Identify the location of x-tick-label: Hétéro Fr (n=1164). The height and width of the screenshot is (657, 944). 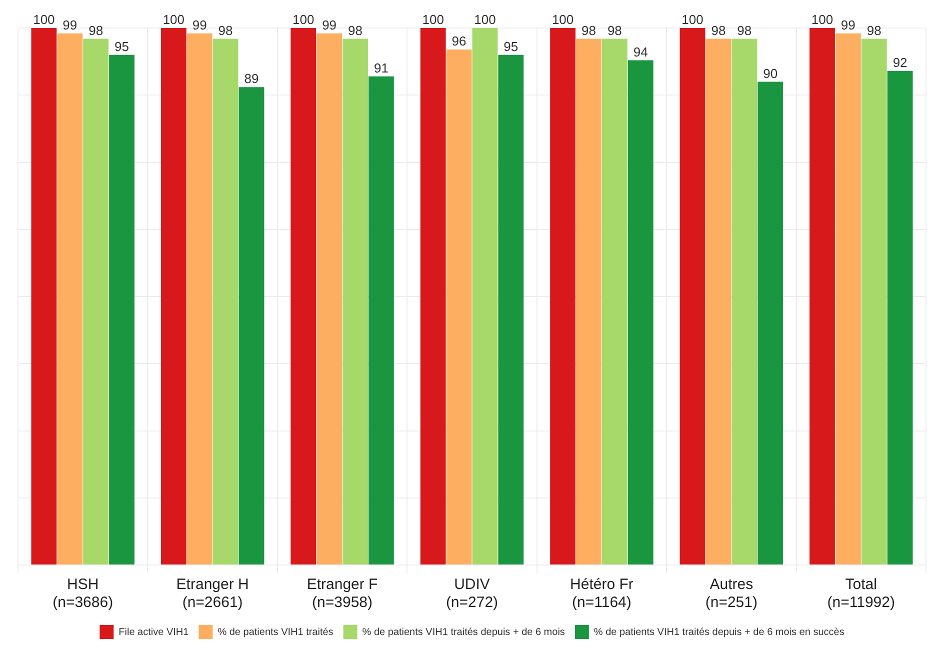
(602, 594).